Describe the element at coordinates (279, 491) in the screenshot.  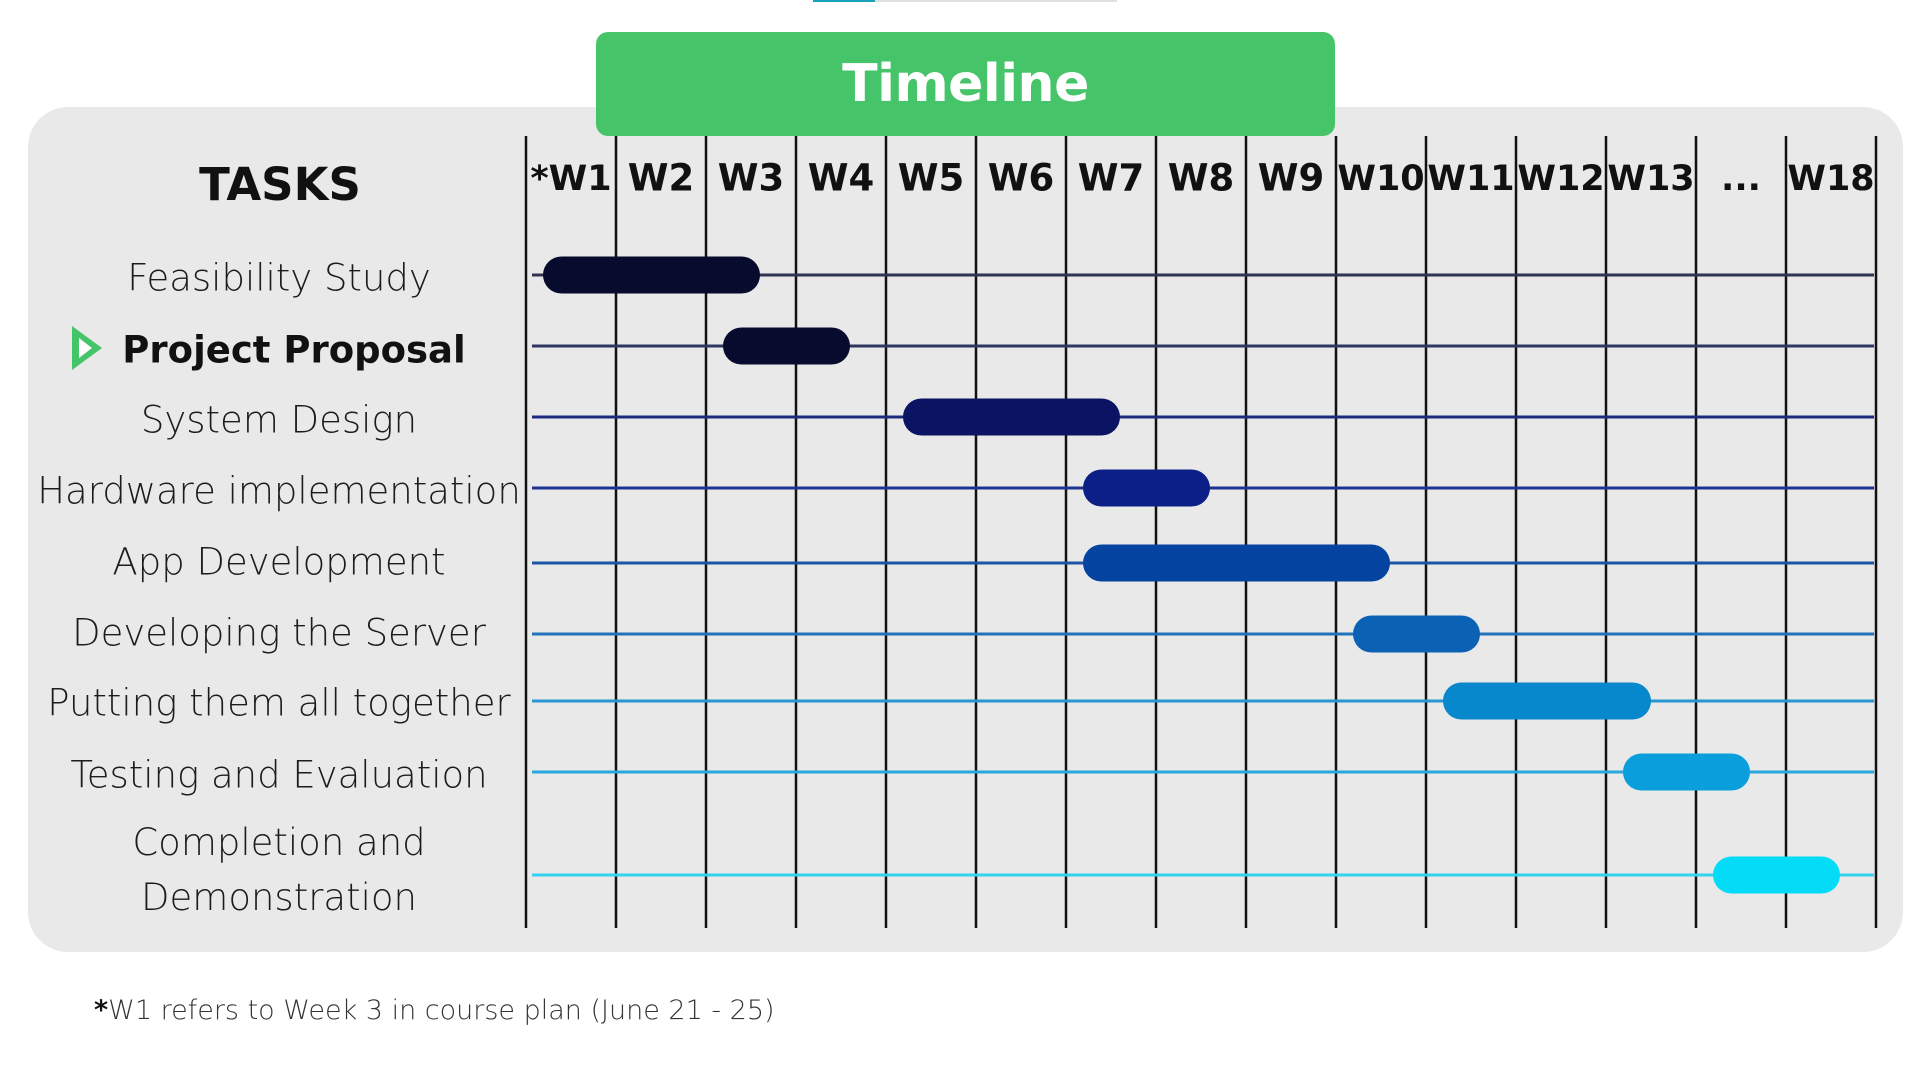
I see `task-label: Hardware implementation` at that location.